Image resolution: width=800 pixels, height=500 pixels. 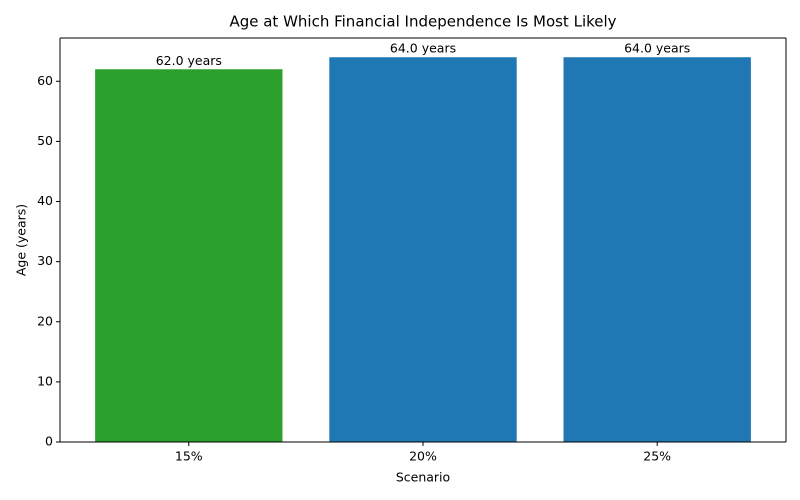 I want to click on x-axis-label: Scenario, so click(x=423, y=477).